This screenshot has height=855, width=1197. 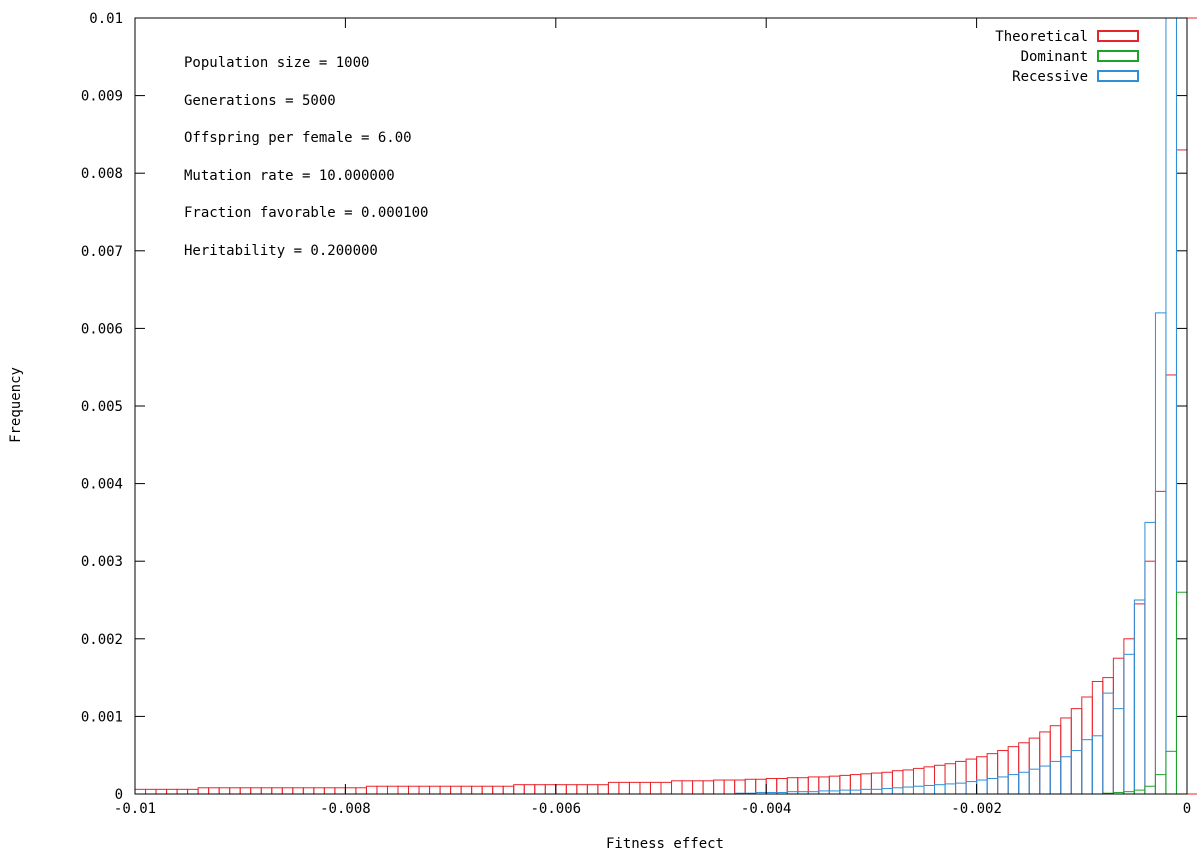 I want to click on y-tick-label: 0.008, so click(x=102, y=174).